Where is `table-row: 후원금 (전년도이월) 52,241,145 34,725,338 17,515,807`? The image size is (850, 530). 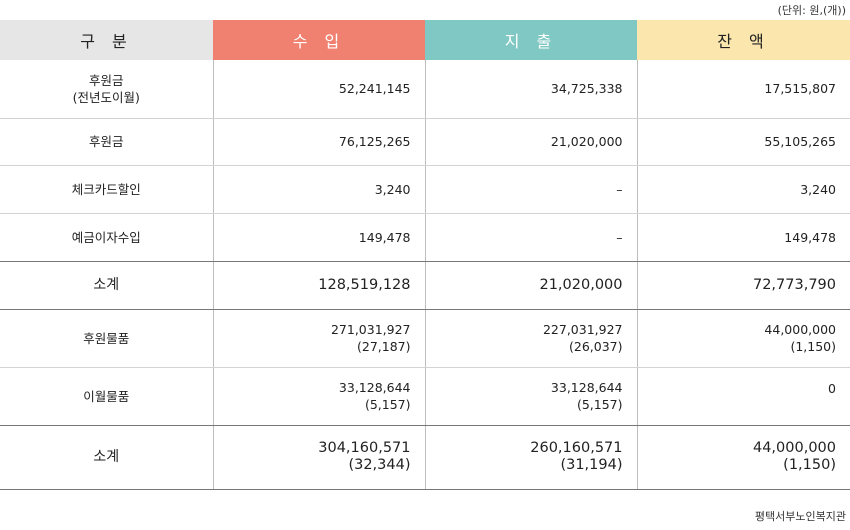
table-row: 후원금 (전년도이월) 52,241,145 34,725,338 17,515,807 is located at coordinates (425, 89).